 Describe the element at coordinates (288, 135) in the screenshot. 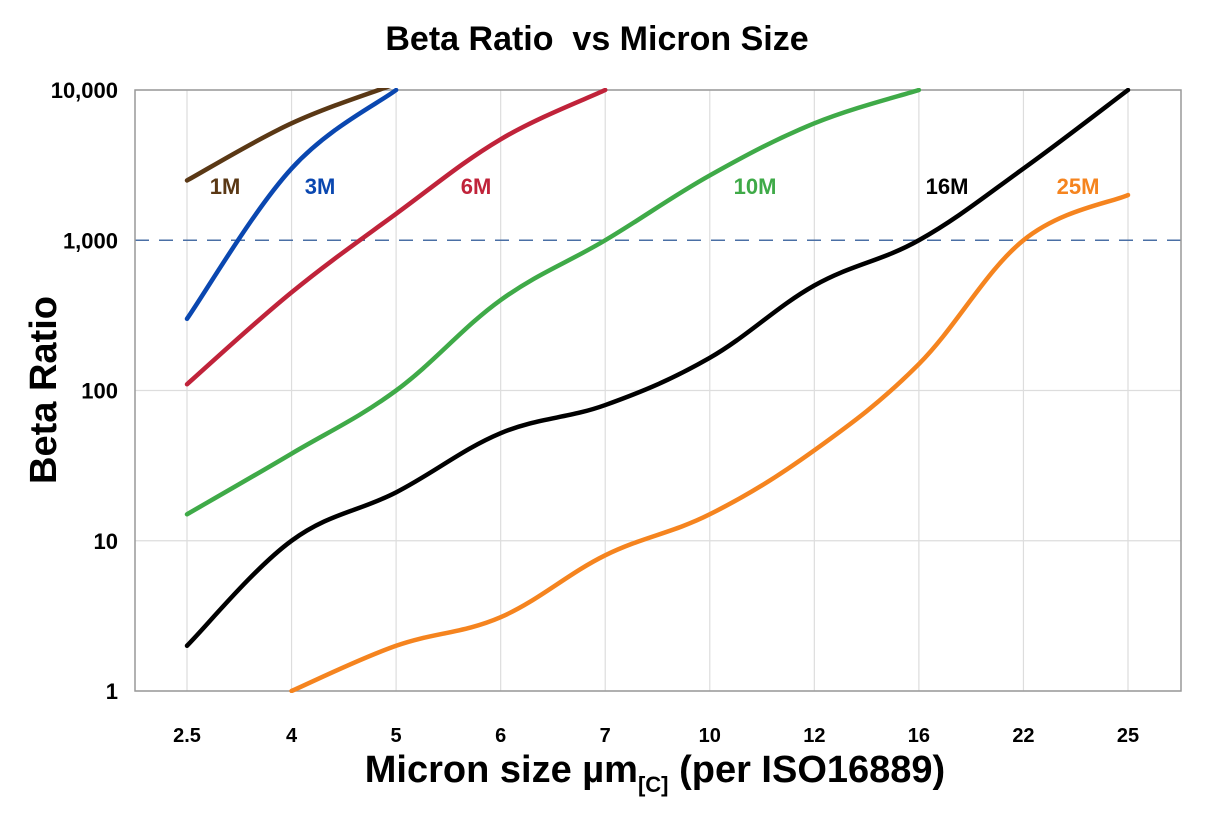

I see `series-line-1M` at that location.